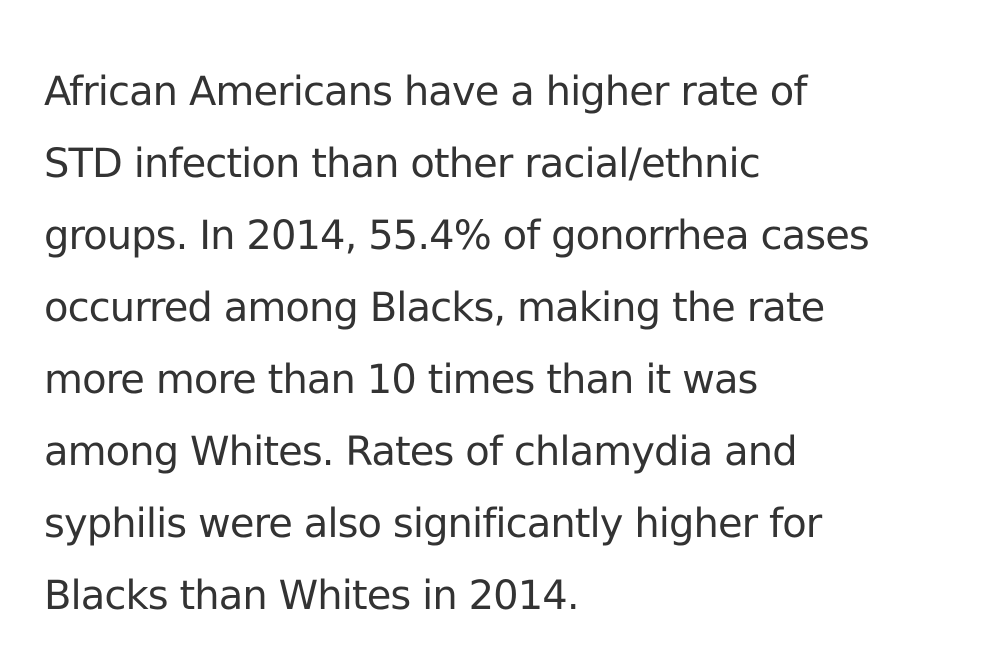 Image resolution: width=1002 pixels, height=653 pixels. Describe the element at coordinates (425, 92) in the screenshot. I see `paragraph-line: African Americans have a higher rate of` at that location.